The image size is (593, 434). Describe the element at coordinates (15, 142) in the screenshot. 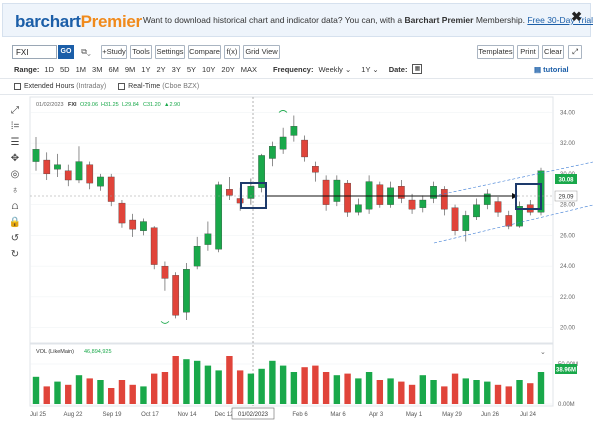

I see `lines-tool-icon: ☰` at that location.